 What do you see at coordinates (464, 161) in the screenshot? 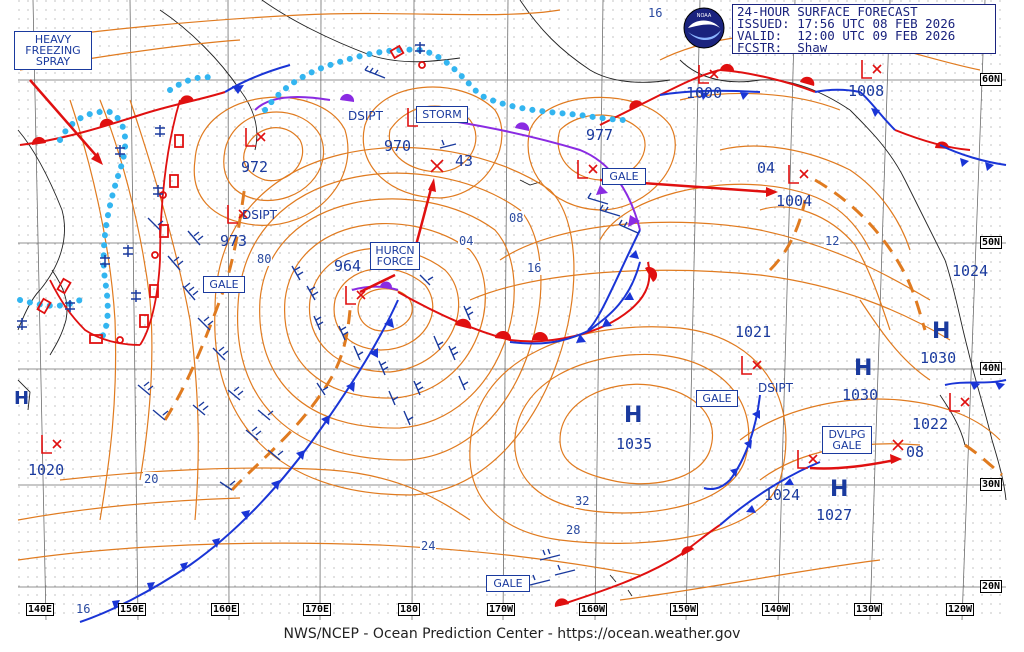
I see `storm-speed-43: 43` at bounding box center [464, 161].